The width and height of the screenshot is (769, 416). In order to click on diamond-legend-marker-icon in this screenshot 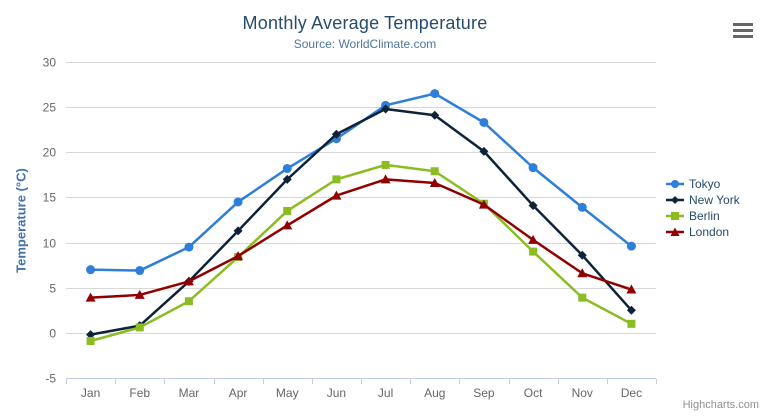, I will do `click(675, 200)`.